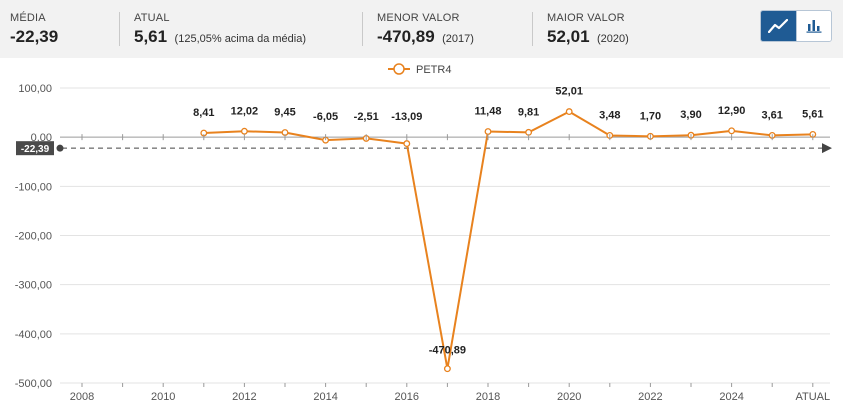 This screenshot has width=843, height=418. Describe the element at coordinates (424, 148) in the screenshot. I see `average-line-group: -22,39` at that location.